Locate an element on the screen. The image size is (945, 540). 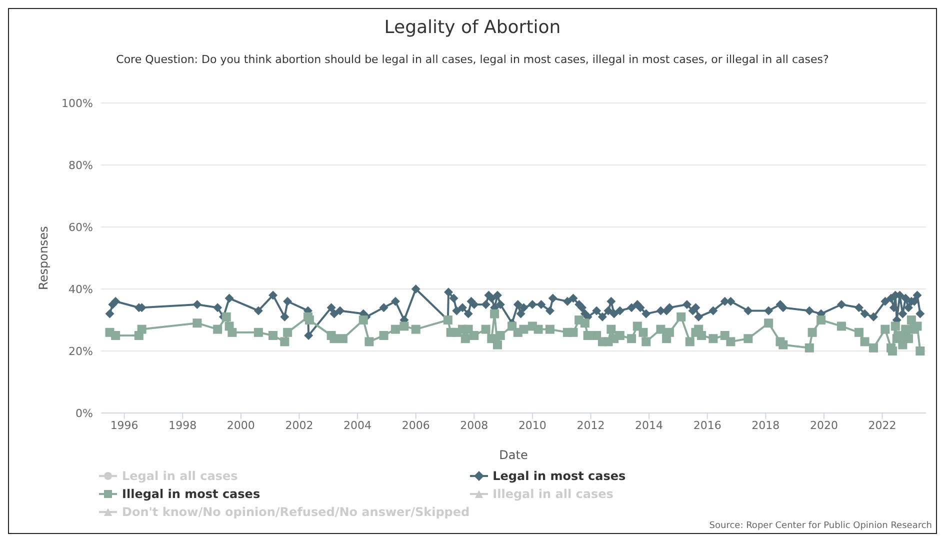
legend-label: Illegal in most cases is located at coordinates (191, 494).